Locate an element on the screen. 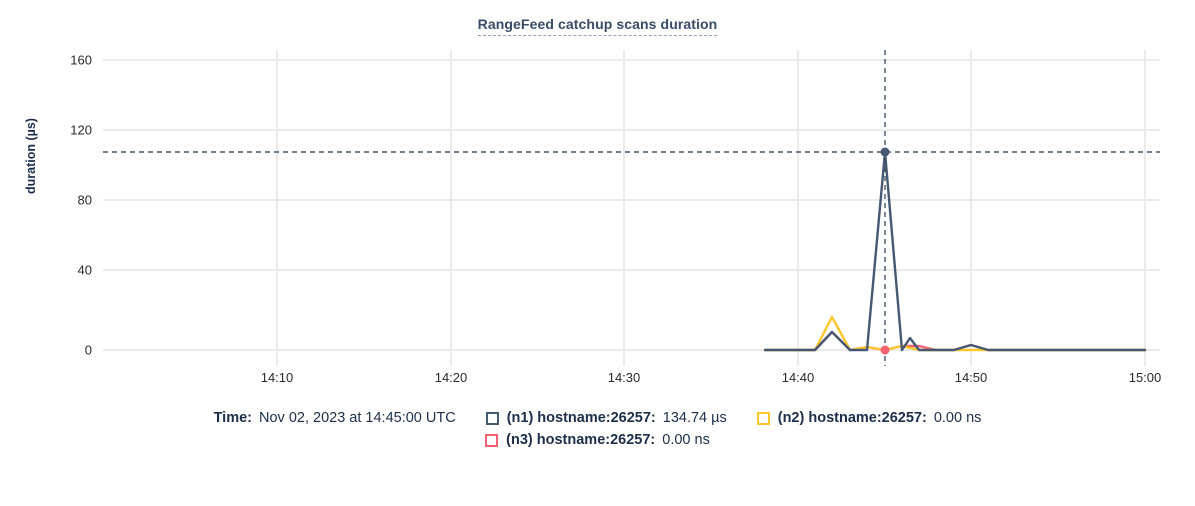  y-tick-80: 80 is located at coordinates (84, 200).